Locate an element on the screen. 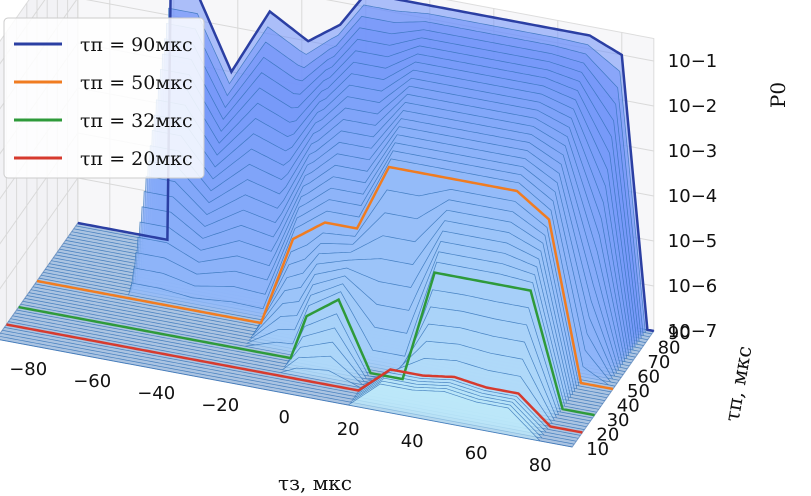 Image resolution: width=811 pixels, height=496 pixels. y-tick: 60 is located at coordinates (648, 377).